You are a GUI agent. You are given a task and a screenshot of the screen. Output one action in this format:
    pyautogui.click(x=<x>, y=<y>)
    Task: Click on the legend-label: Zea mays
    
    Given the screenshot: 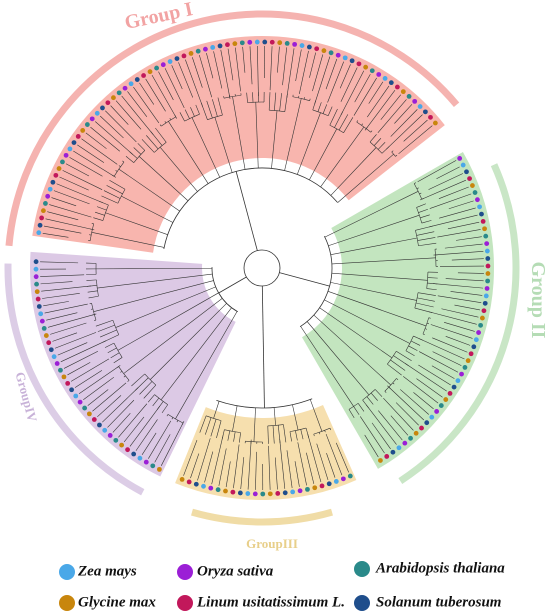 What is the action you would take?
    pyautogui.click(x=107, y=571)
    